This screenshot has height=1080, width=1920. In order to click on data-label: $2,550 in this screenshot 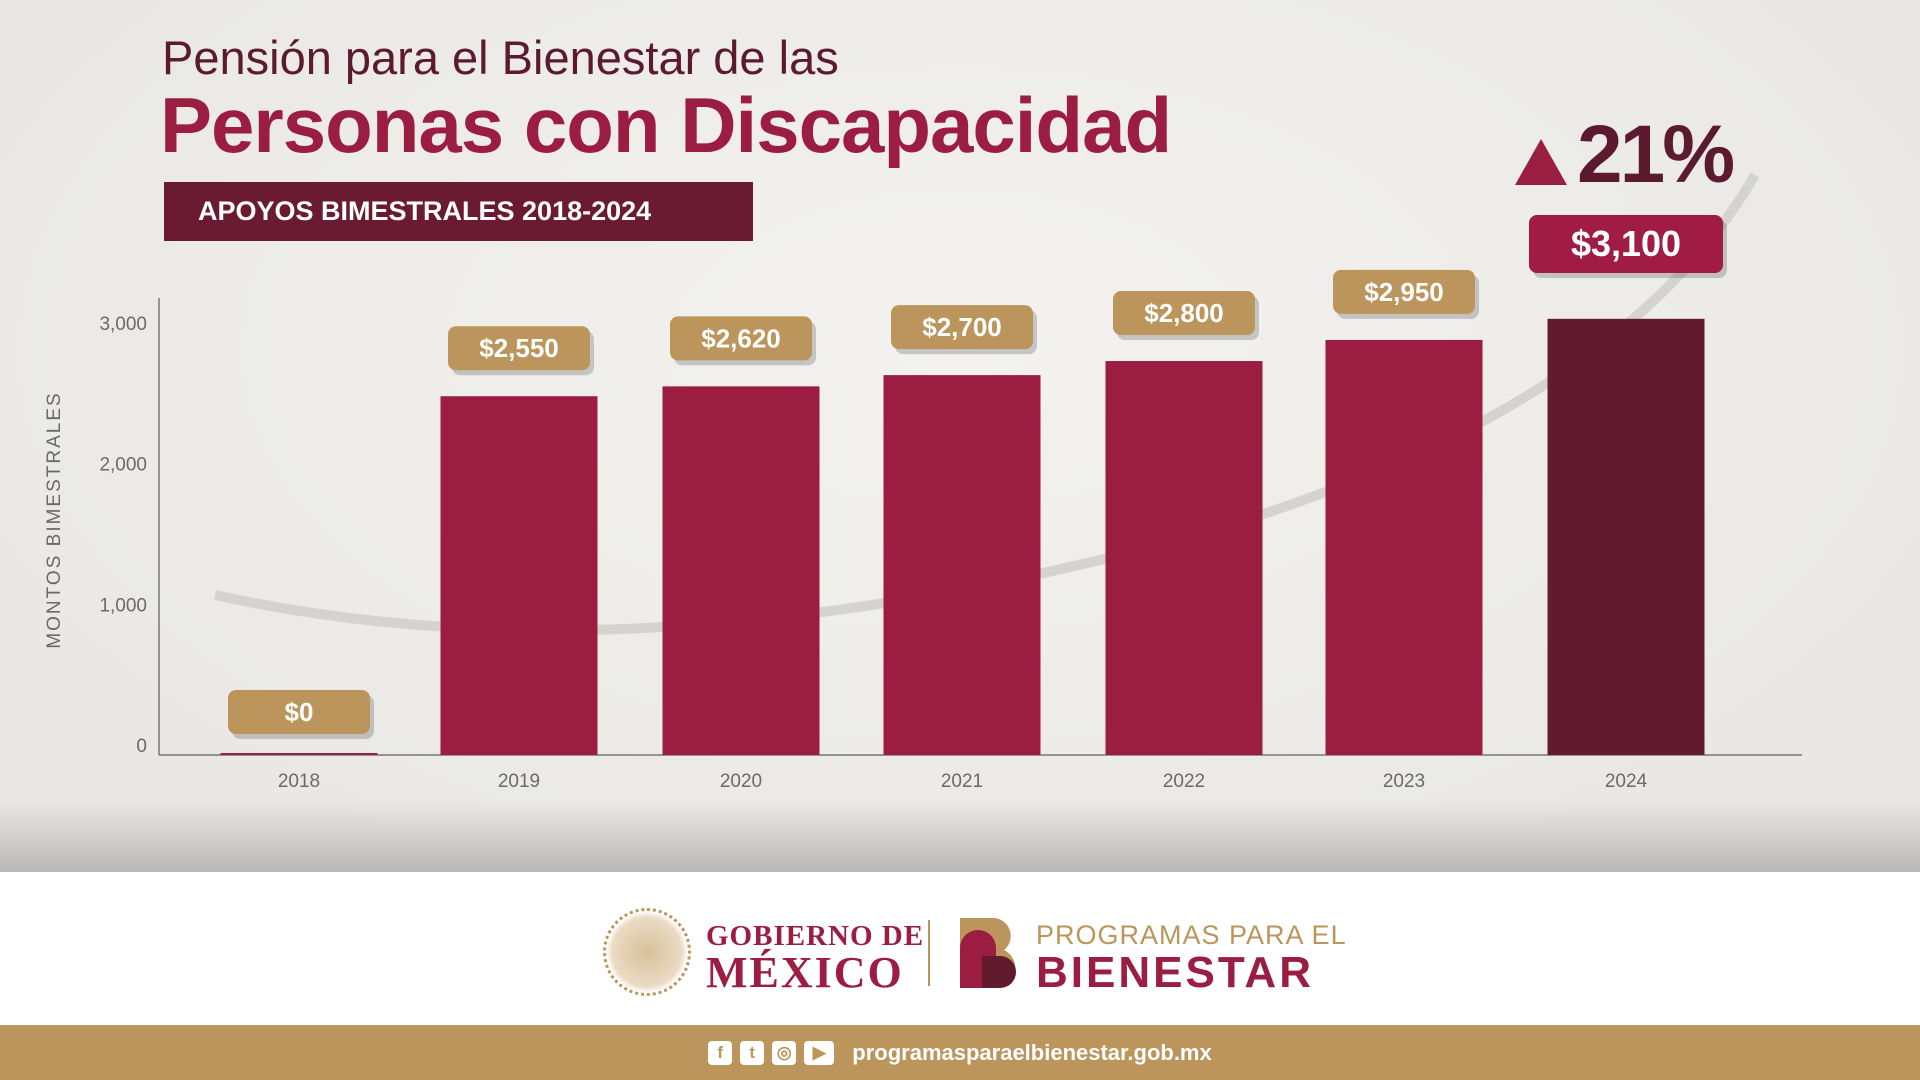, I will do `click(519, 348)`.